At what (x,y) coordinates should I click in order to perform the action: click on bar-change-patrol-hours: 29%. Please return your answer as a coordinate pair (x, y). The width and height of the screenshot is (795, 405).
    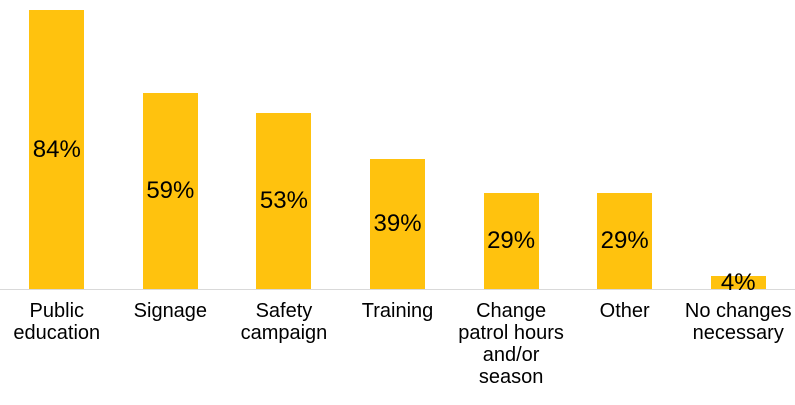
    Looking at the image, I should click on (511, 241).